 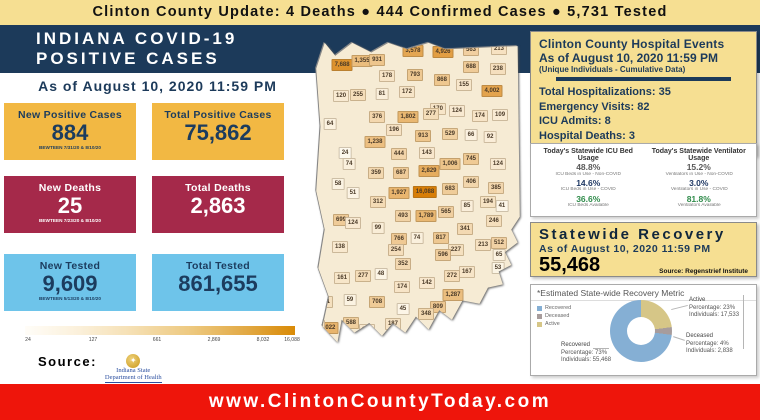 I want to click on county-value: 120, so click(x=341, y=96).